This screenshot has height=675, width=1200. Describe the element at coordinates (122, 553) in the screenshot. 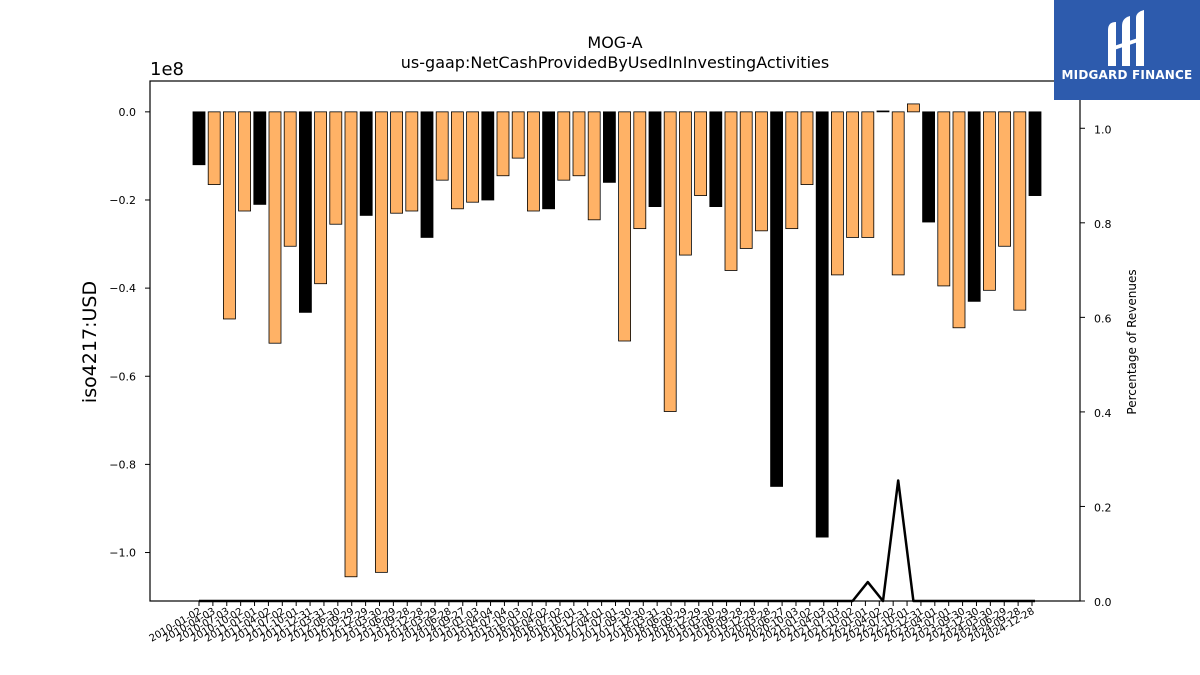

I see `y-tick-label: −1.0` at that location.